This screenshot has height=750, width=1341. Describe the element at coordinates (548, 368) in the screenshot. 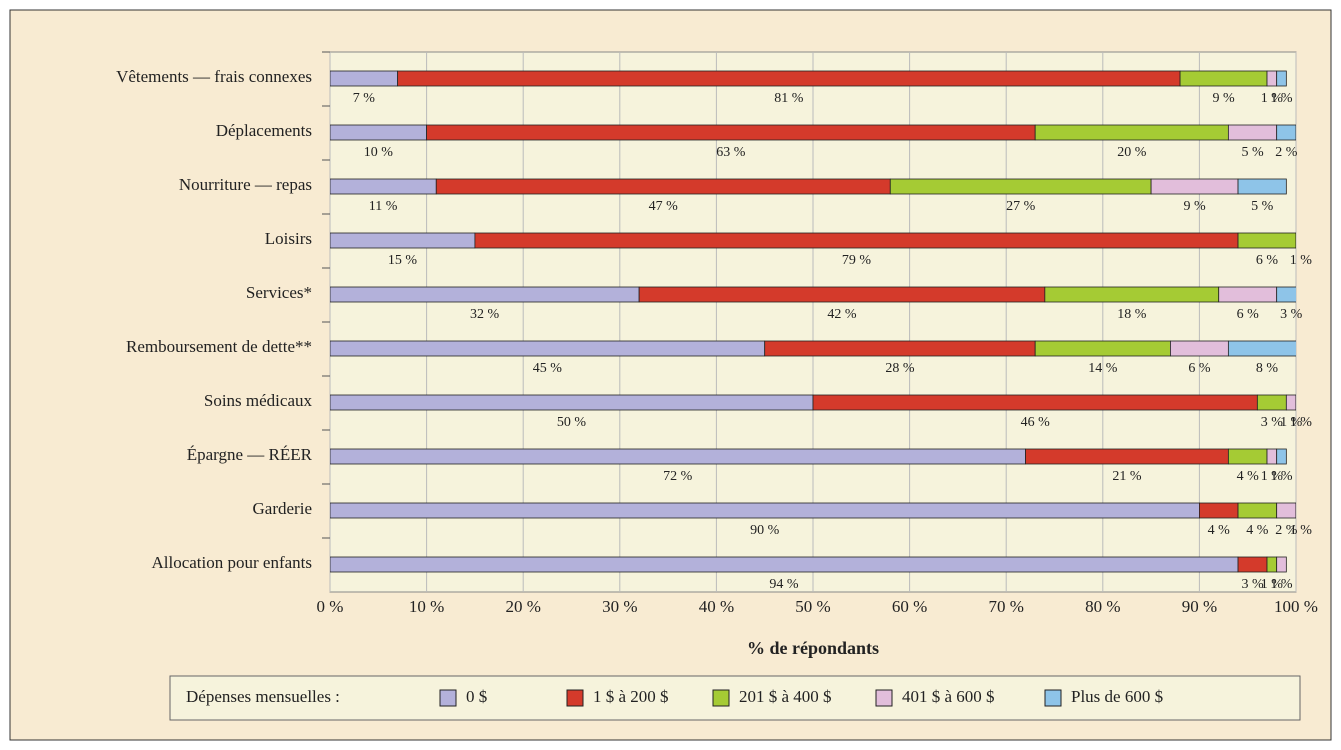

I see `value-label: 45 %` at that location.